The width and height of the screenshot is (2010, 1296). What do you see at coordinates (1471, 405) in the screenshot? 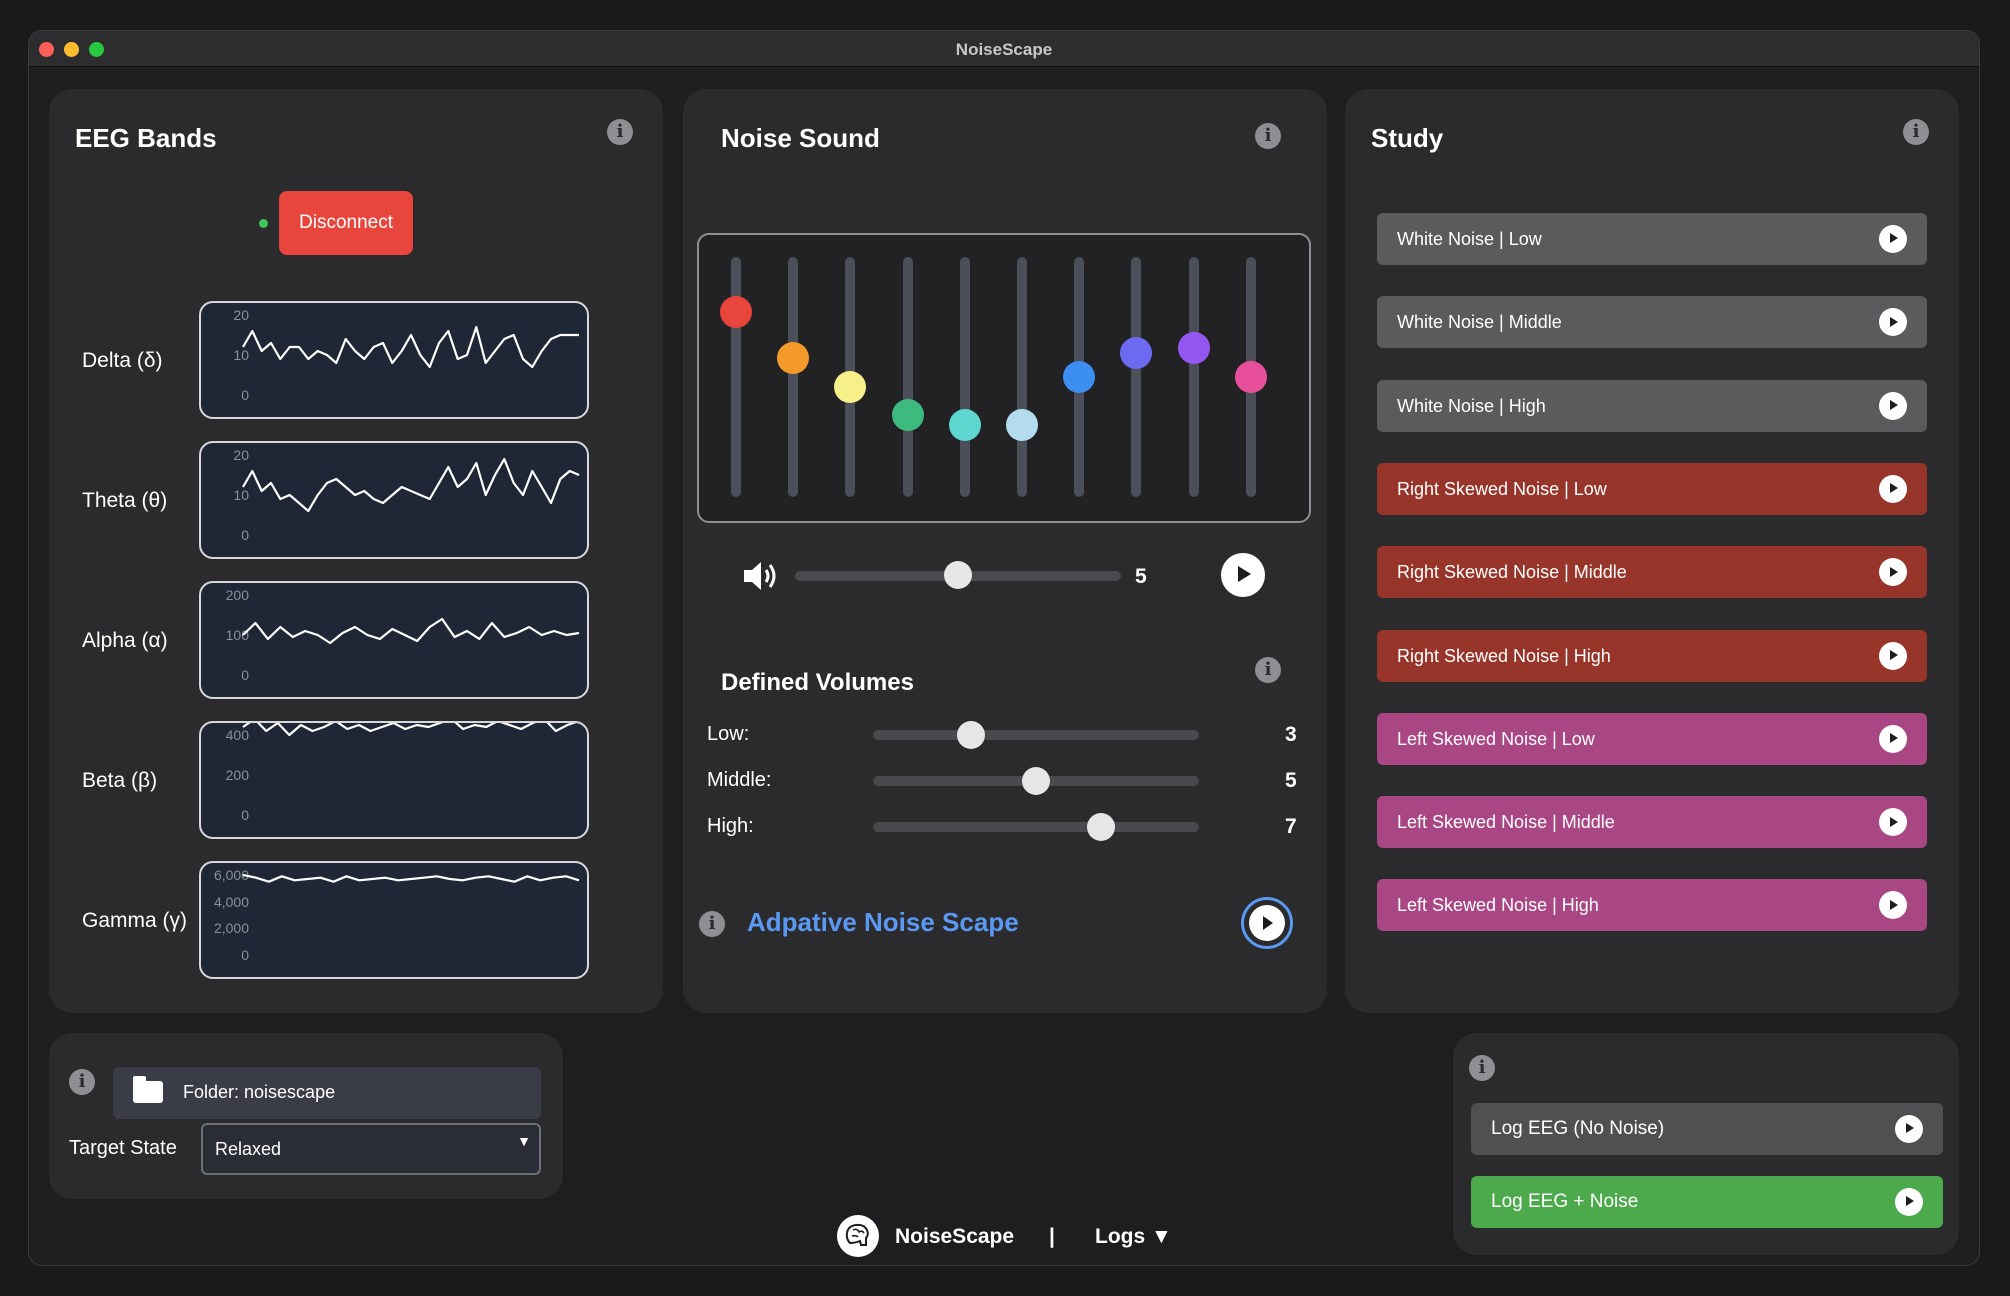
I see `study-item-label: White Noise | High` at bounding box center [1471, 405].